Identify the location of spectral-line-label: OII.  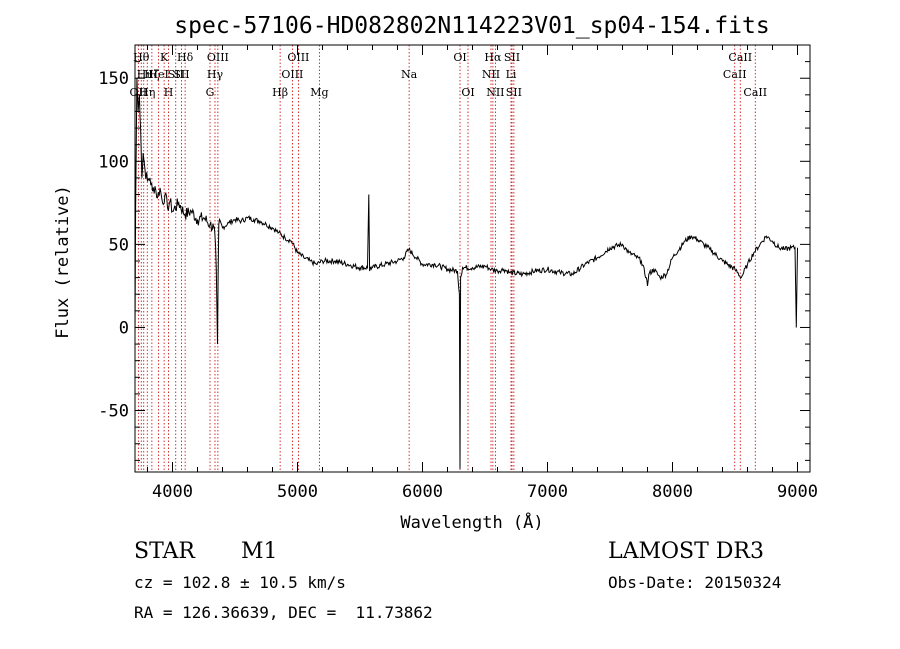
(139, 92).